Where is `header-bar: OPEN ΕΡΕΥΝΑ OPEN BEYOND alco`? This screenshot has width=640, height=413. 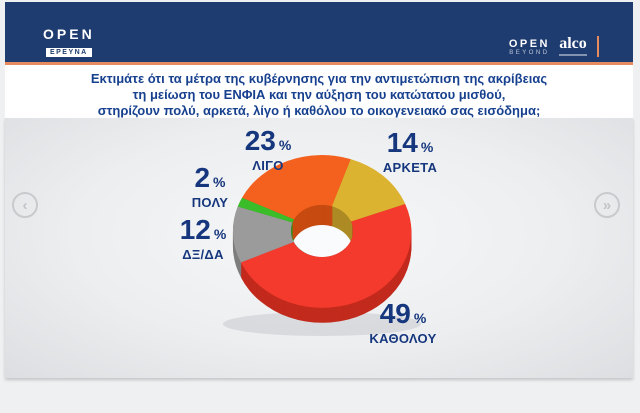
header-bar: OPEN ΕΡΕΥΝΑ OPEN BEYOND alco is located at coordinates (319, 32).